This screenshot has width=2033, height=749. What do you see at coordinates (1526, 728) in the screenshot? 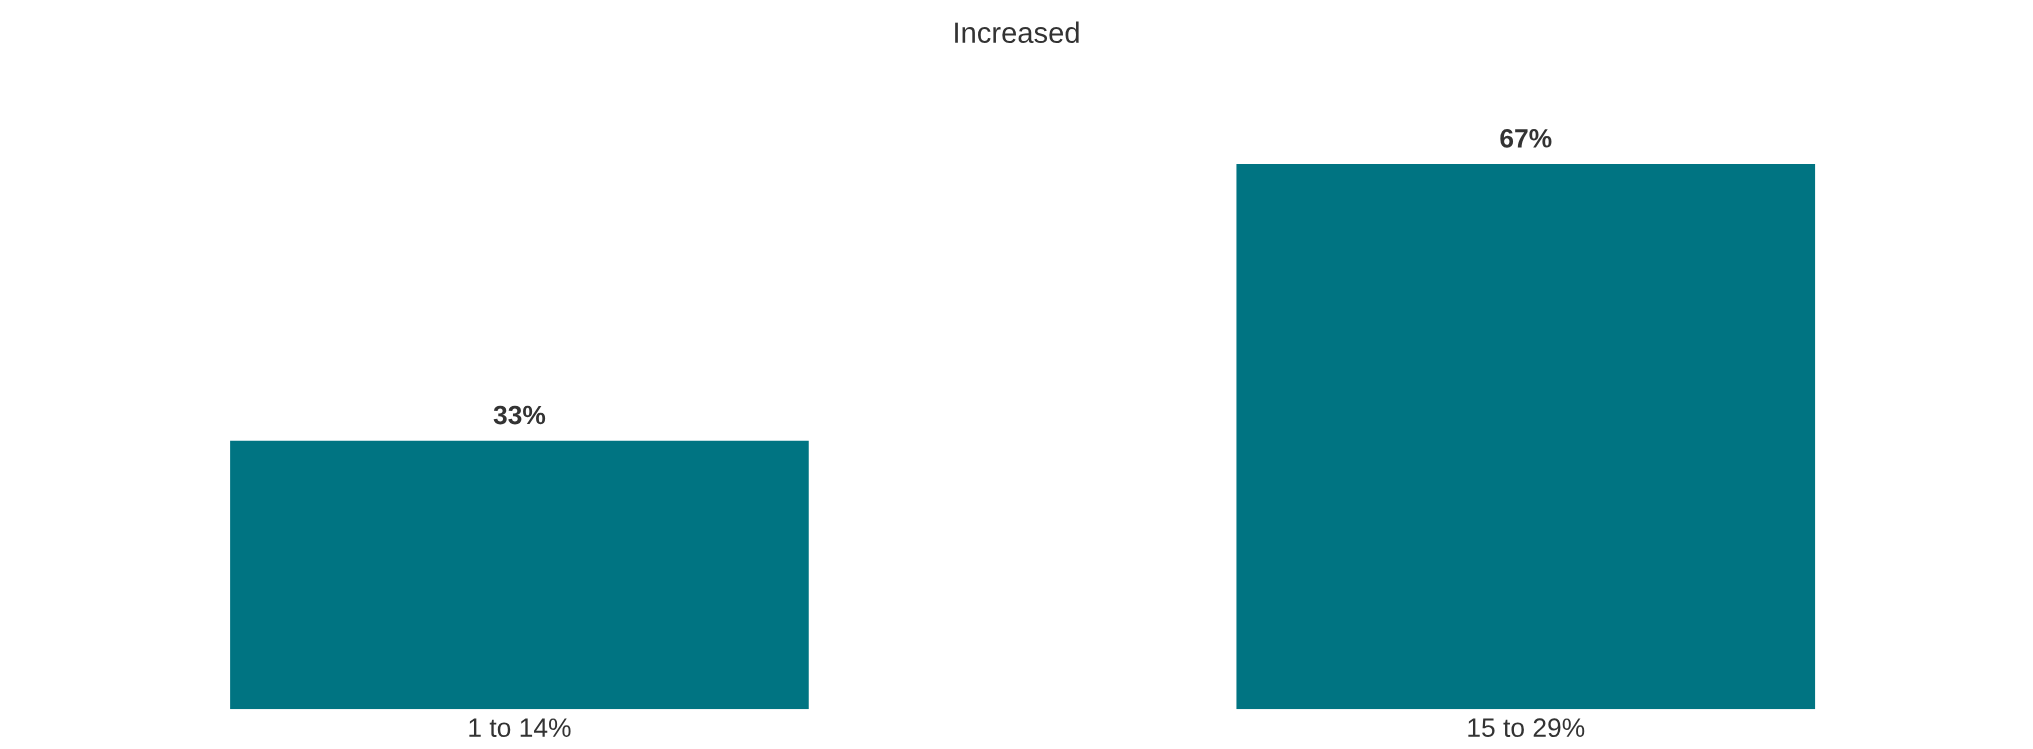
I see `x-tick-label: 15 to 29%` at bounding box center [1526, 728].